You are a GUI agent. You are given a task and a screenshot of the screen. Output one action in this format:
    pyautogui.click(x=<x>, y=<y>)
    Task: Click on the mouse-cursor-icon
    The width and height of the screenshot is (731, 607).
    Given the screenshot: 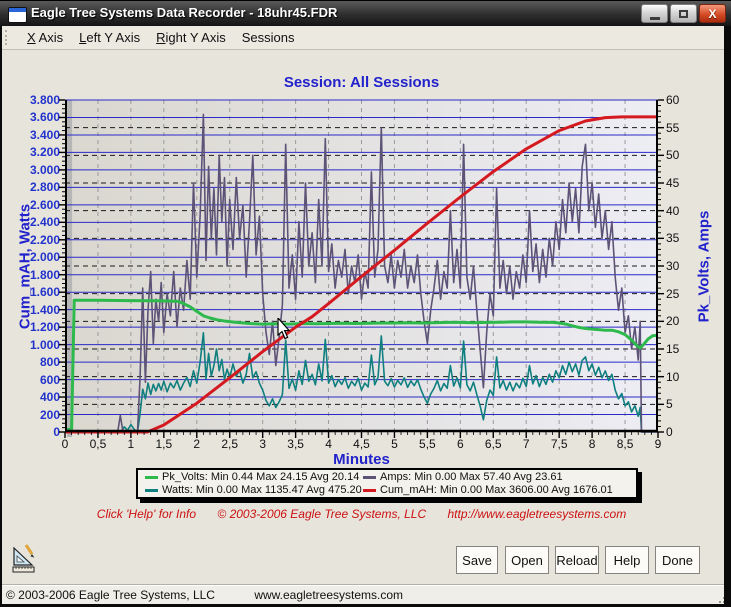 What is the action you would take?
    pyautogui.click(x=284, y=329)
    